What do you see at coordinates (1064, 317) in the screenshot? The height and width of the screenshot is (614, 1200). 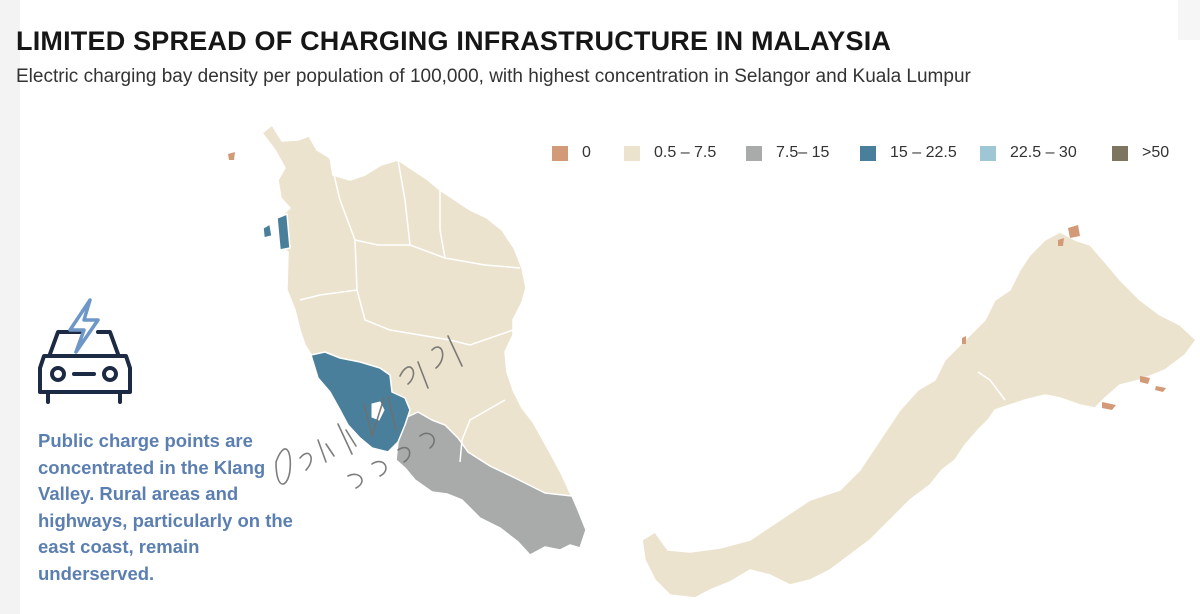 I see `region-small-islands` at bounding box center [1064, 317].